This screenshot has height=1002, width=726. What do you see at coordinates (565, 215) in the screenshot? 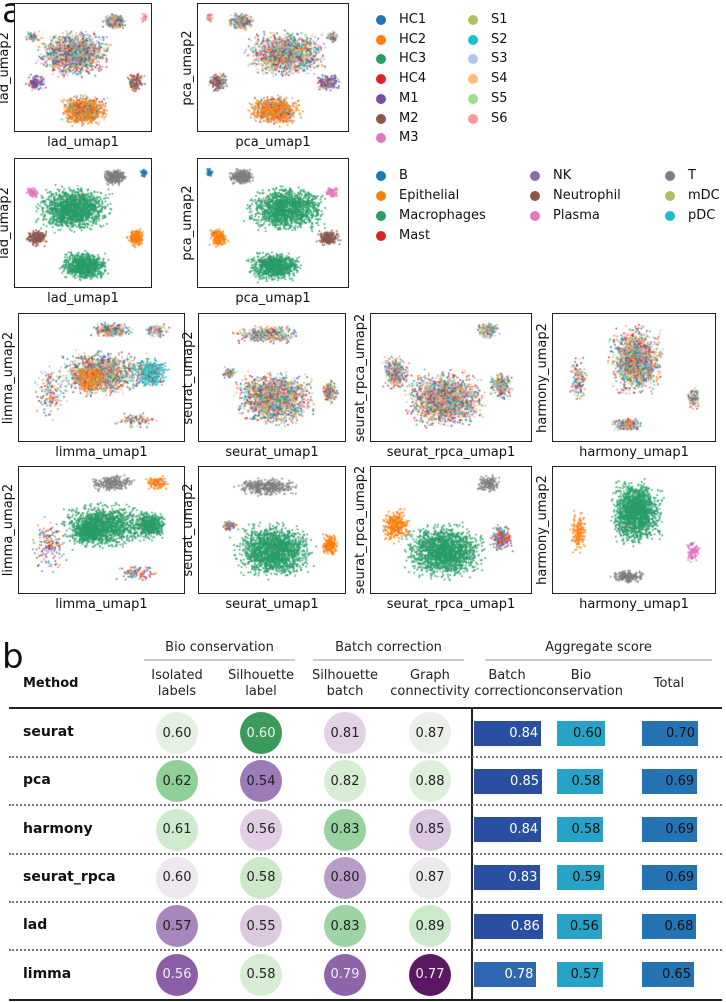
I see `legend-item: Plasma` at bounding box center [565, 215].